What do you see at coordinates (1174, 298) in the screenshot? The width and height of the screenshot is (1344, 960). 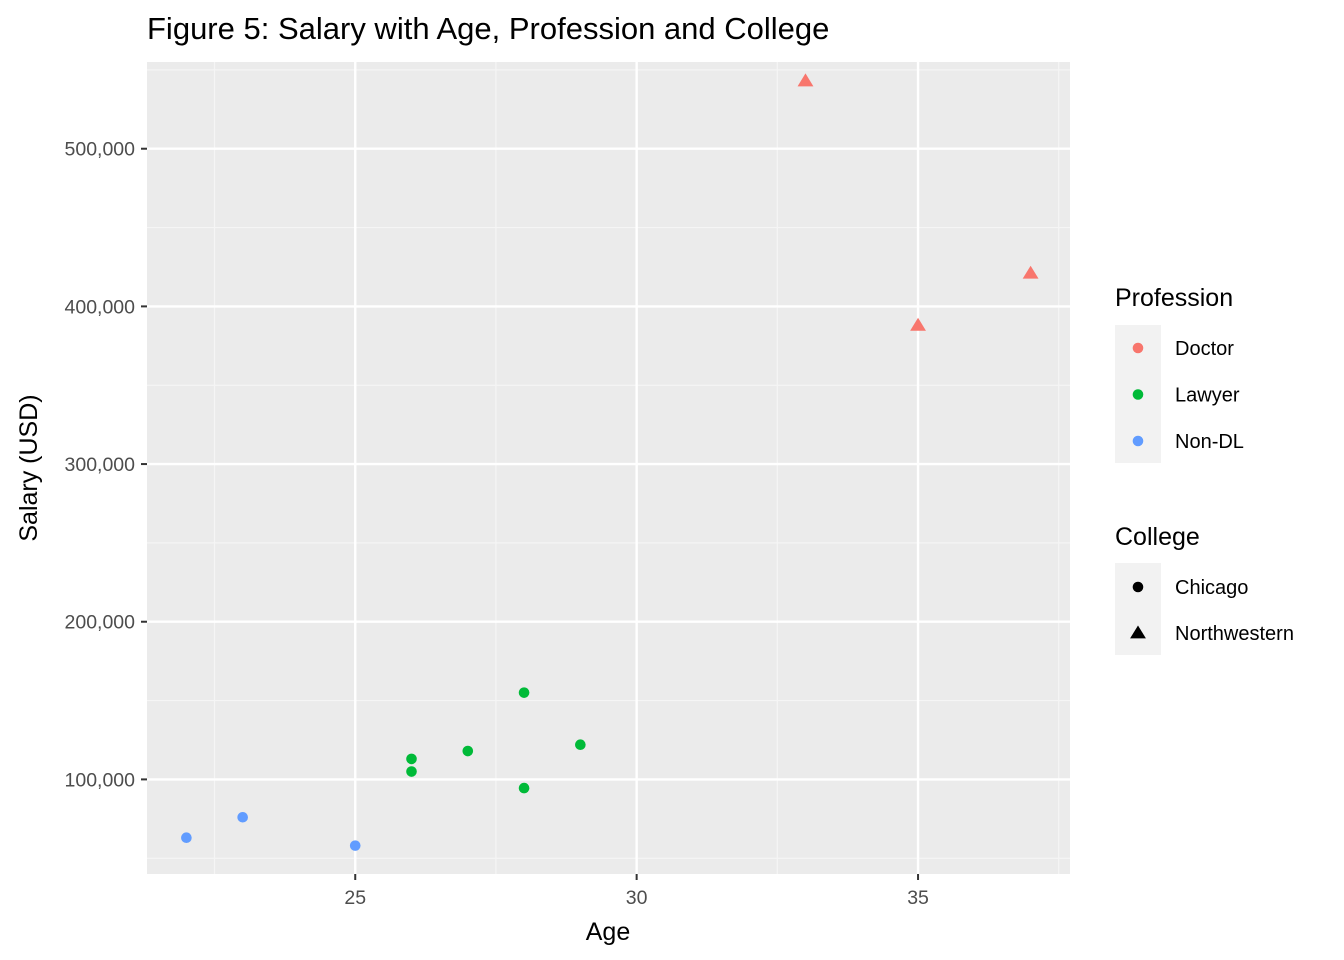 I see `profession-legend-title: Profession` at bounding box center [1174, 298].